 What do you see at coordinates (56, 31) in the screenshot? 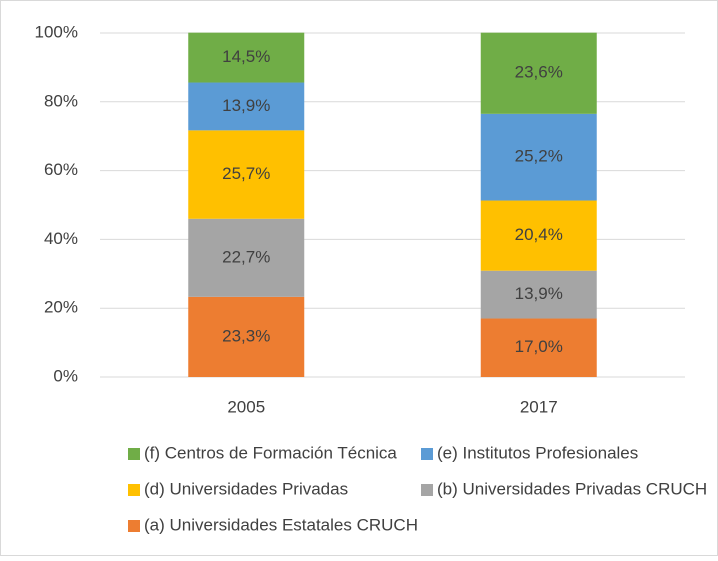
I see `y-tick-label: 100%` at bounding box center [56, 31].